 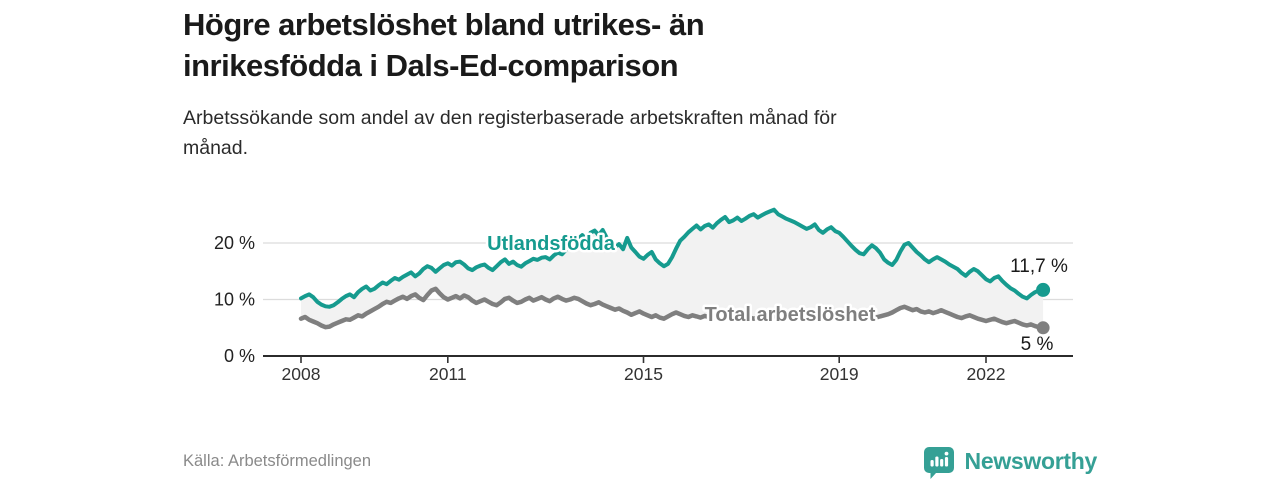 What do you see at coordinates (1043, 289) in the screenshot?
I see `end-dot-utlandsfodda` at bounding box center [1043, 289].